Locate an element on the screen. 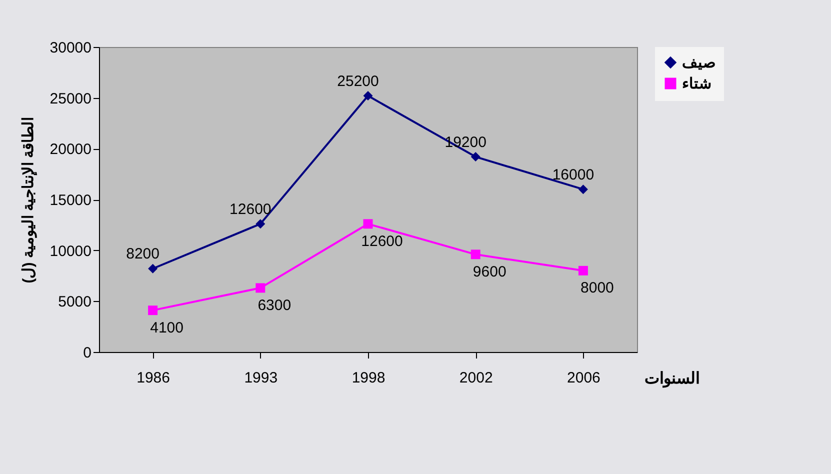 The height and width of the screenshot is (474, 831). x-tick-label: 1993 is located at coordinates (261, 378).